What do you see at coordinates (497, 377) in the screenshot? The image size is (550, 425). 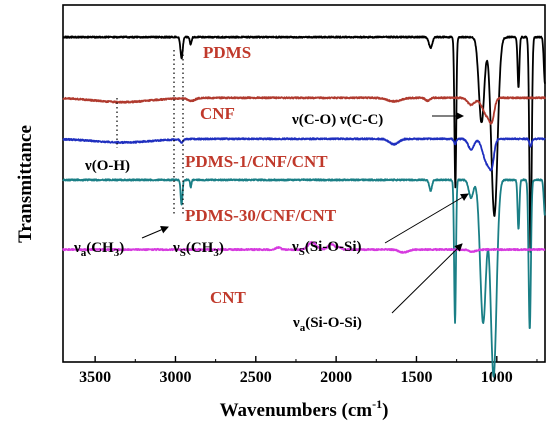 I see `x-tick-label: 1000` at bounding box center [497, 377].